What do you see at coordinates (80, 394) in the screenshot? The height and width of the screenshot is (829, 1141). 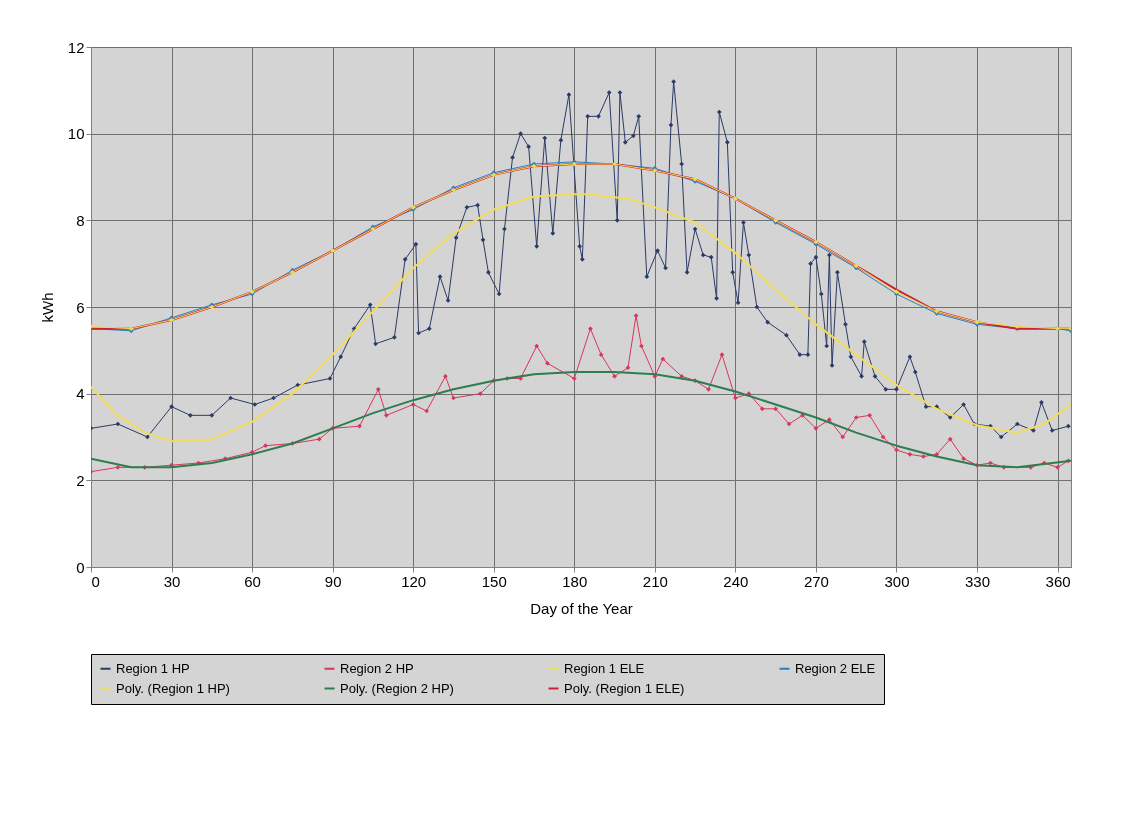 I see `y-tick-label: 4` at bounding box center [80, 394].